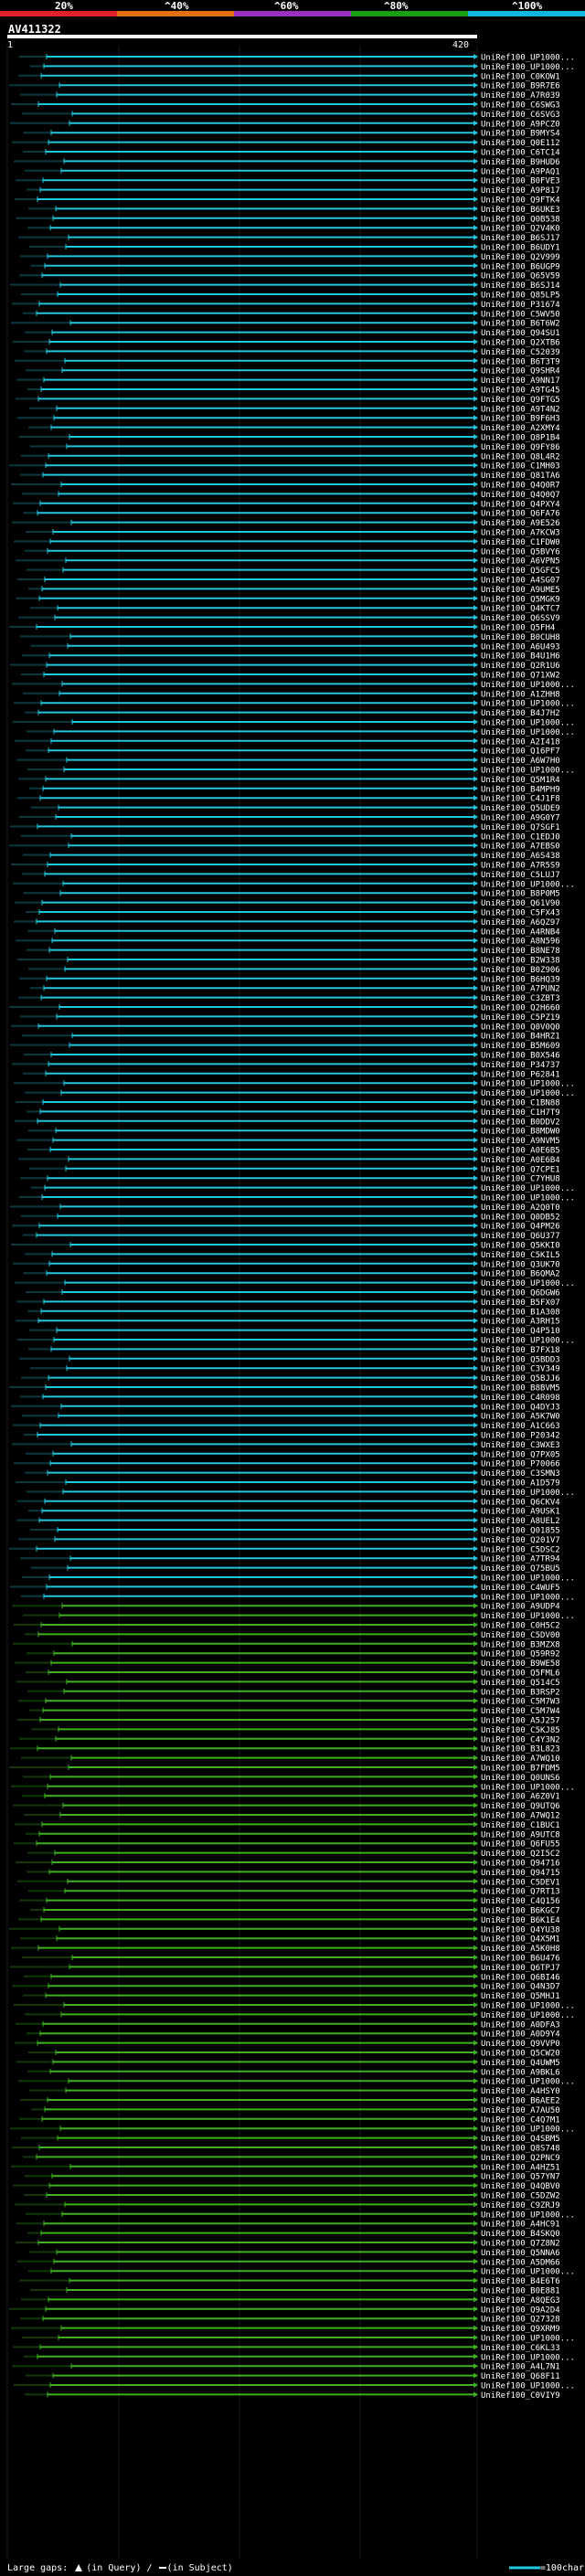 The height and width of the screenshot is (2576, 585). Describe the element at coordinates (287, 903) in the screenshot. I see `hit-row: UniRef100_Q61V90` at that location.